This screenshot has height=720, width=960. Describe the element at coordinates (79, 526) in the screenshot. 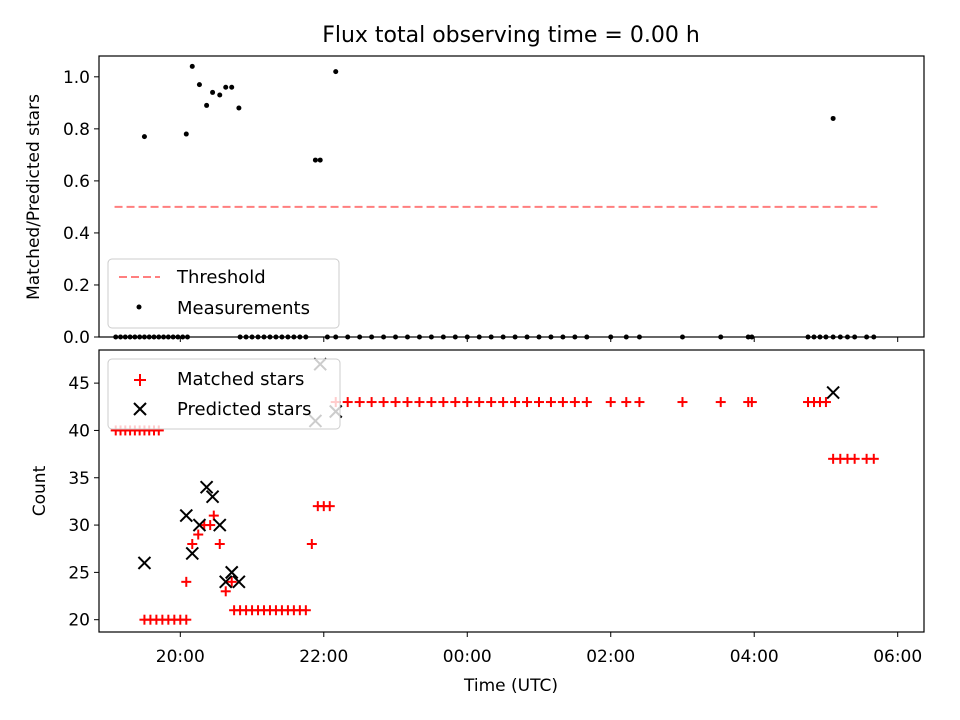

I see `y-tick-label: 30` at that location.